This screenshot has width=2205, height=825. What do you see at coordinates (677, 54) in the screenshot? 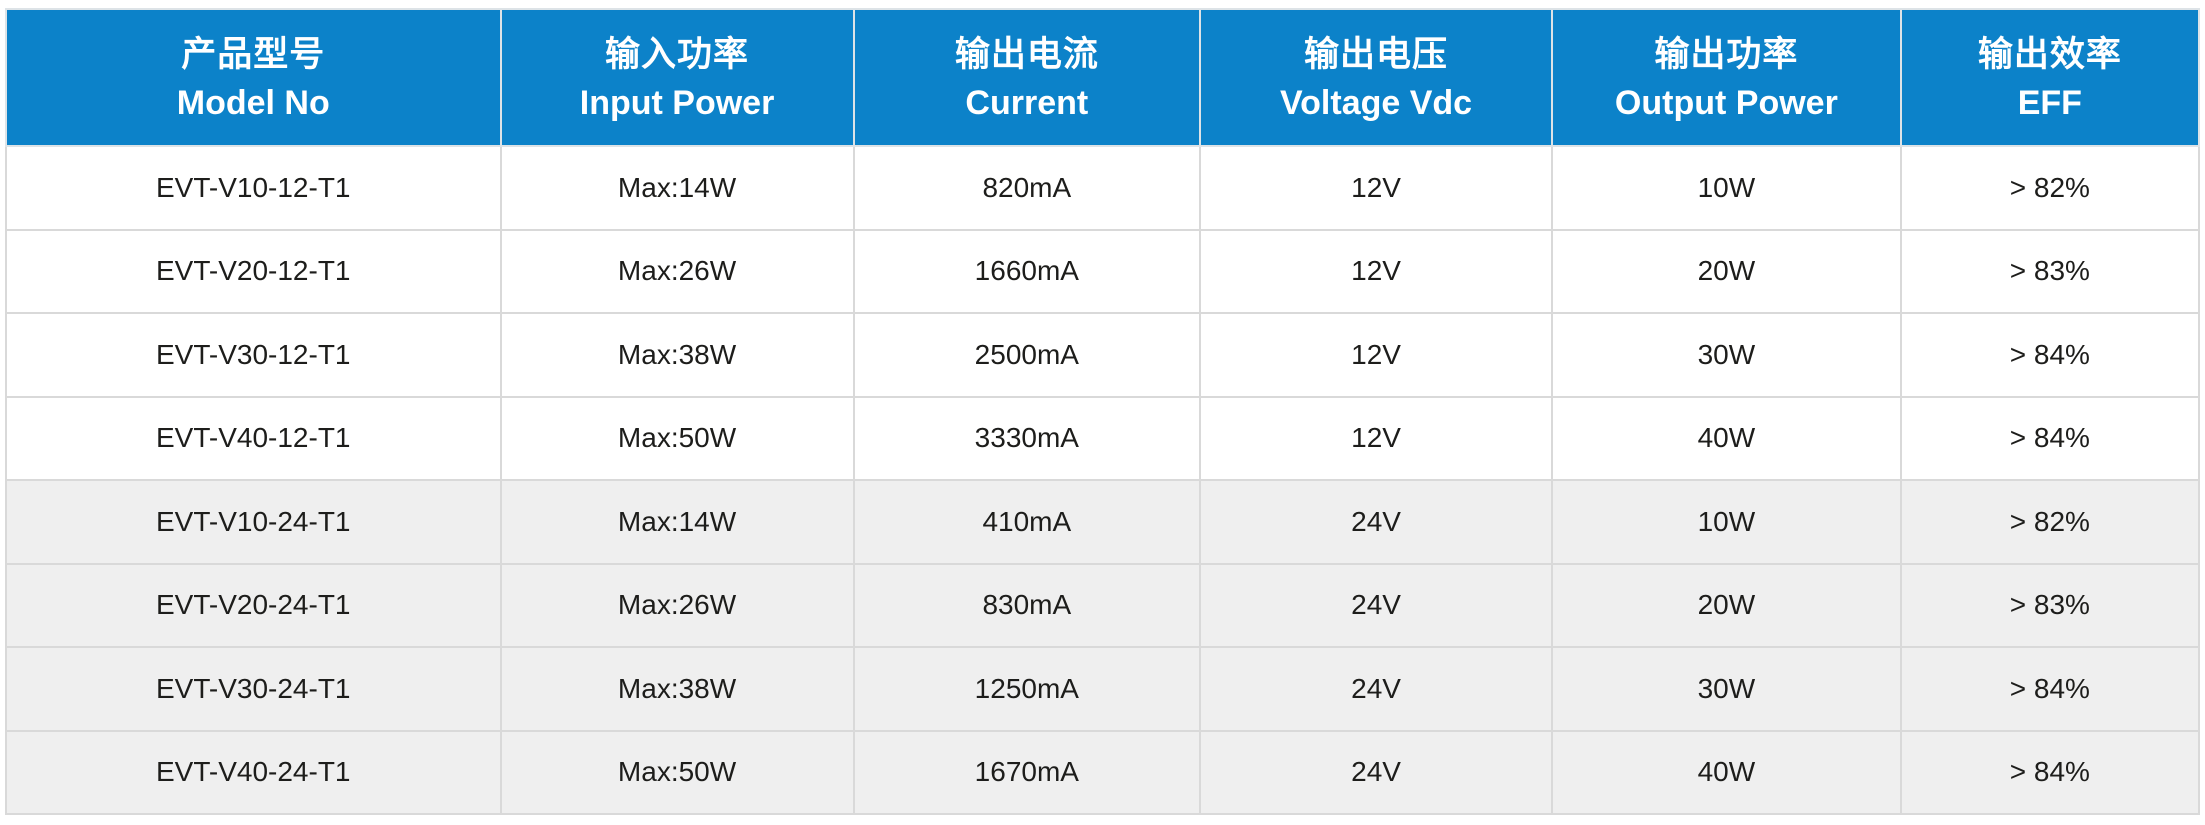
I see `col-header-input-power-zh: 输入功率` at bounding box center [677, 54].